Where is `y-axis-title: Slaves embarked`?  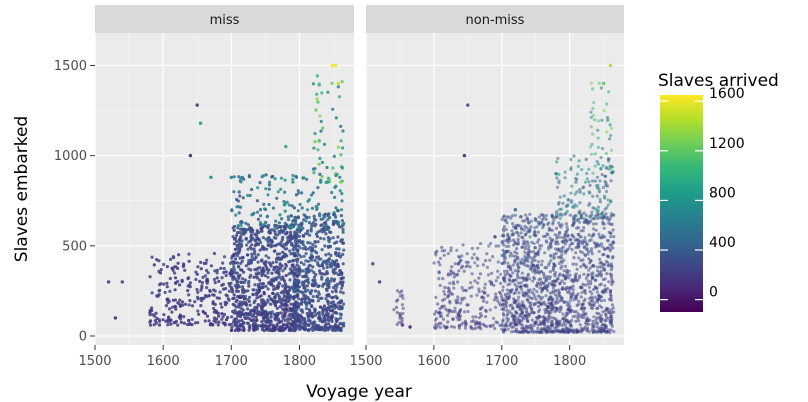 y-axis-title: Slaves embarked is located at coordinates (22, 189).